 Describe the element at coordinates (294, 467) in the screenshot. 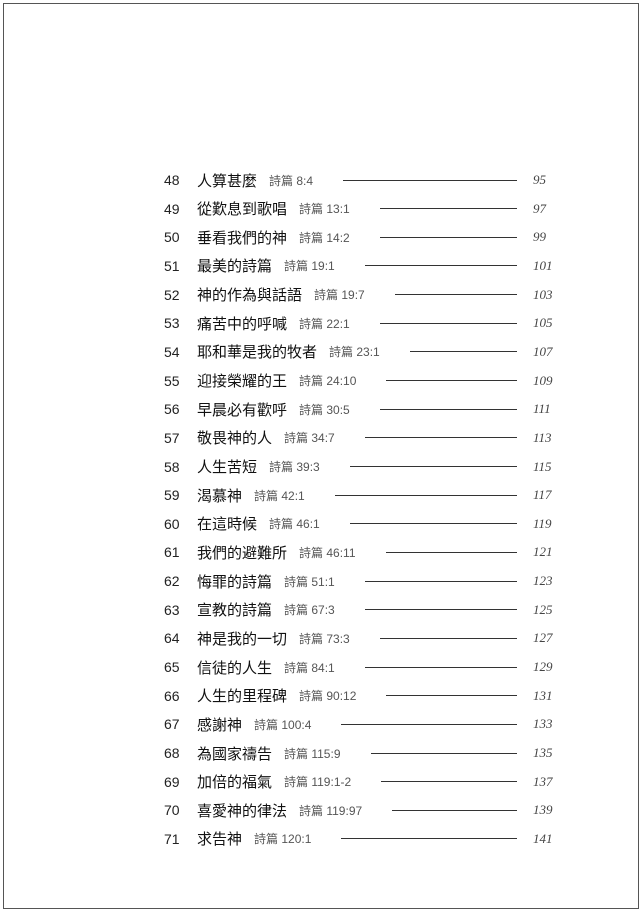

I see `entry-verse: 詩篇 39:3` at that location.